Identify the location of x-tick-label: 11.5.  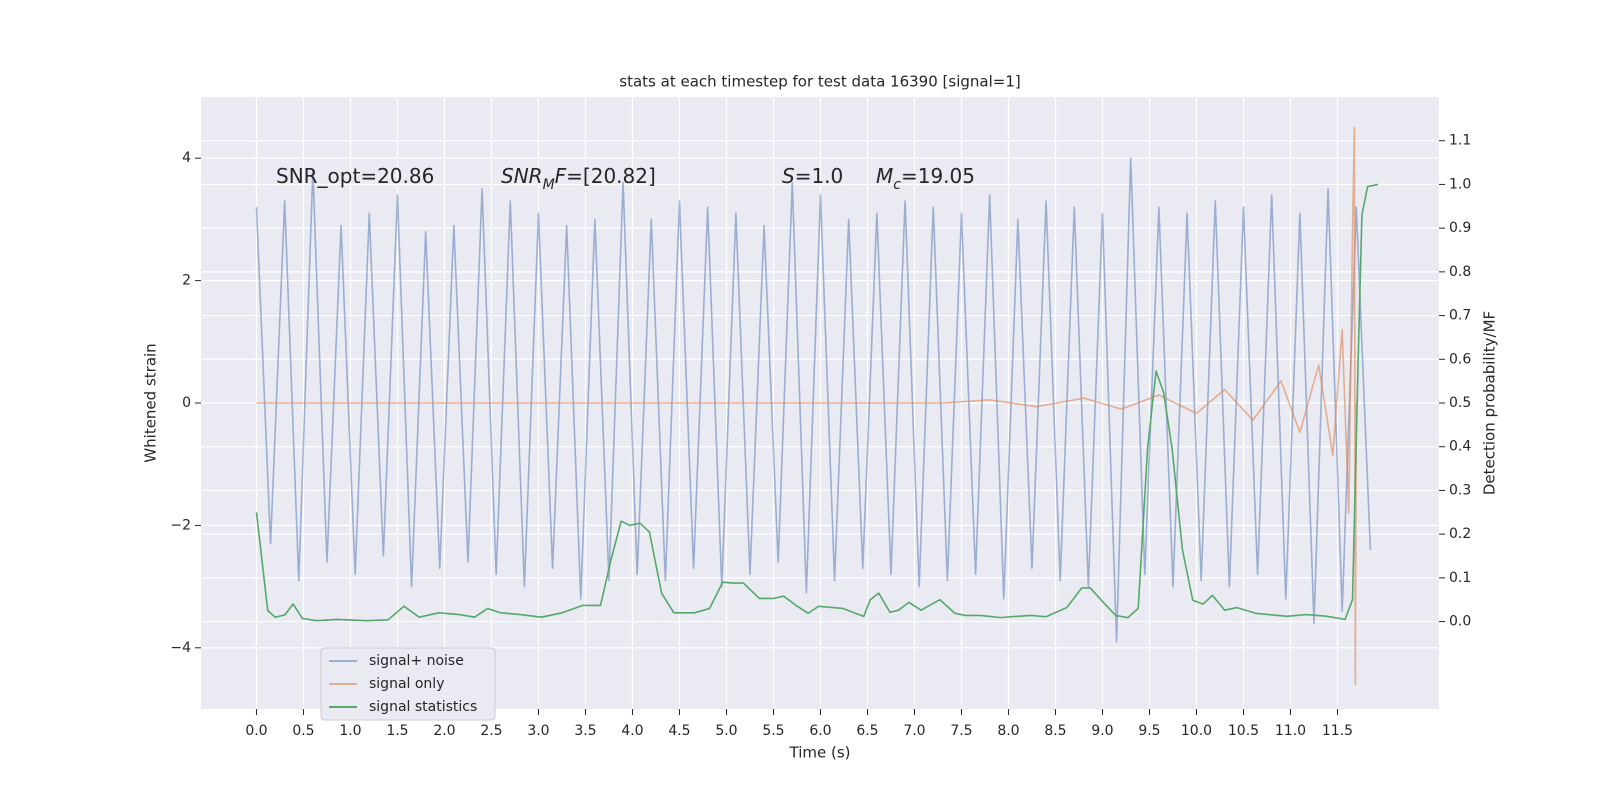
(1337, 731).